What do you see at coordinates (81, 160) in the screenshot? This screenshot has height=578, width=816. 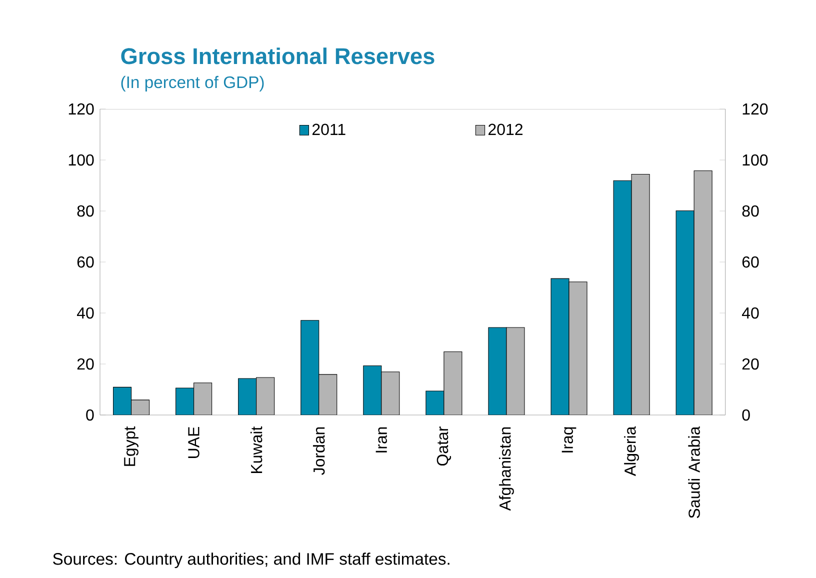 I see `y-tick-label: 100` at bounding box center [81, 160].